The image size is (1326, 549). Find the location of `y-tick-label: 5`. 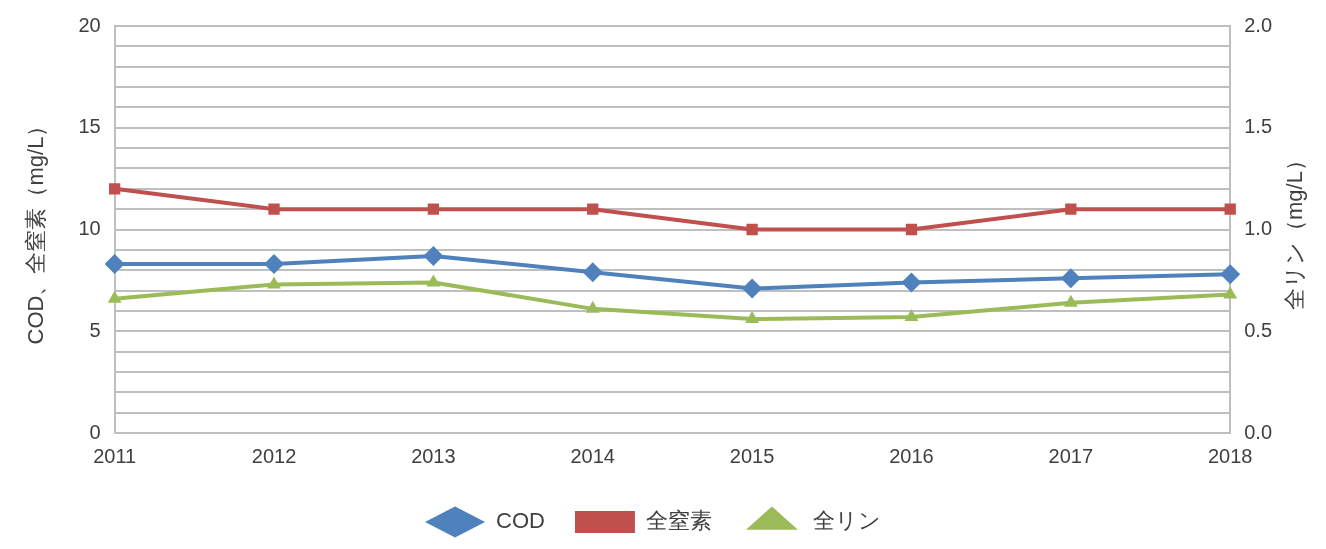

y-tick-label: 5 is located at coordinates (95, 329).